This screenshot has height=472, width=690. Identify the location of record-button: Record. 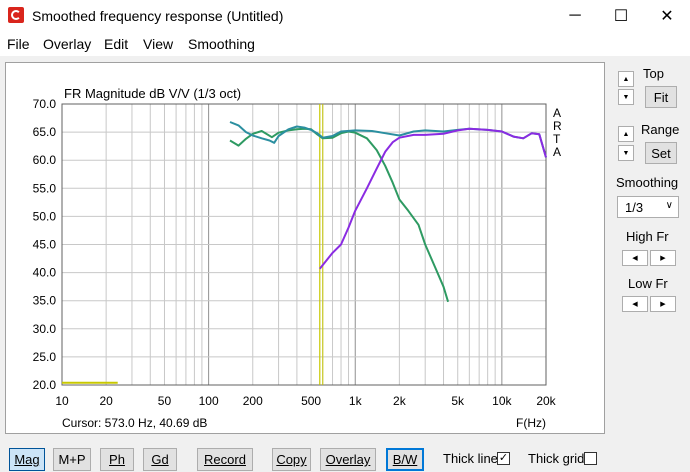
(225, 459).